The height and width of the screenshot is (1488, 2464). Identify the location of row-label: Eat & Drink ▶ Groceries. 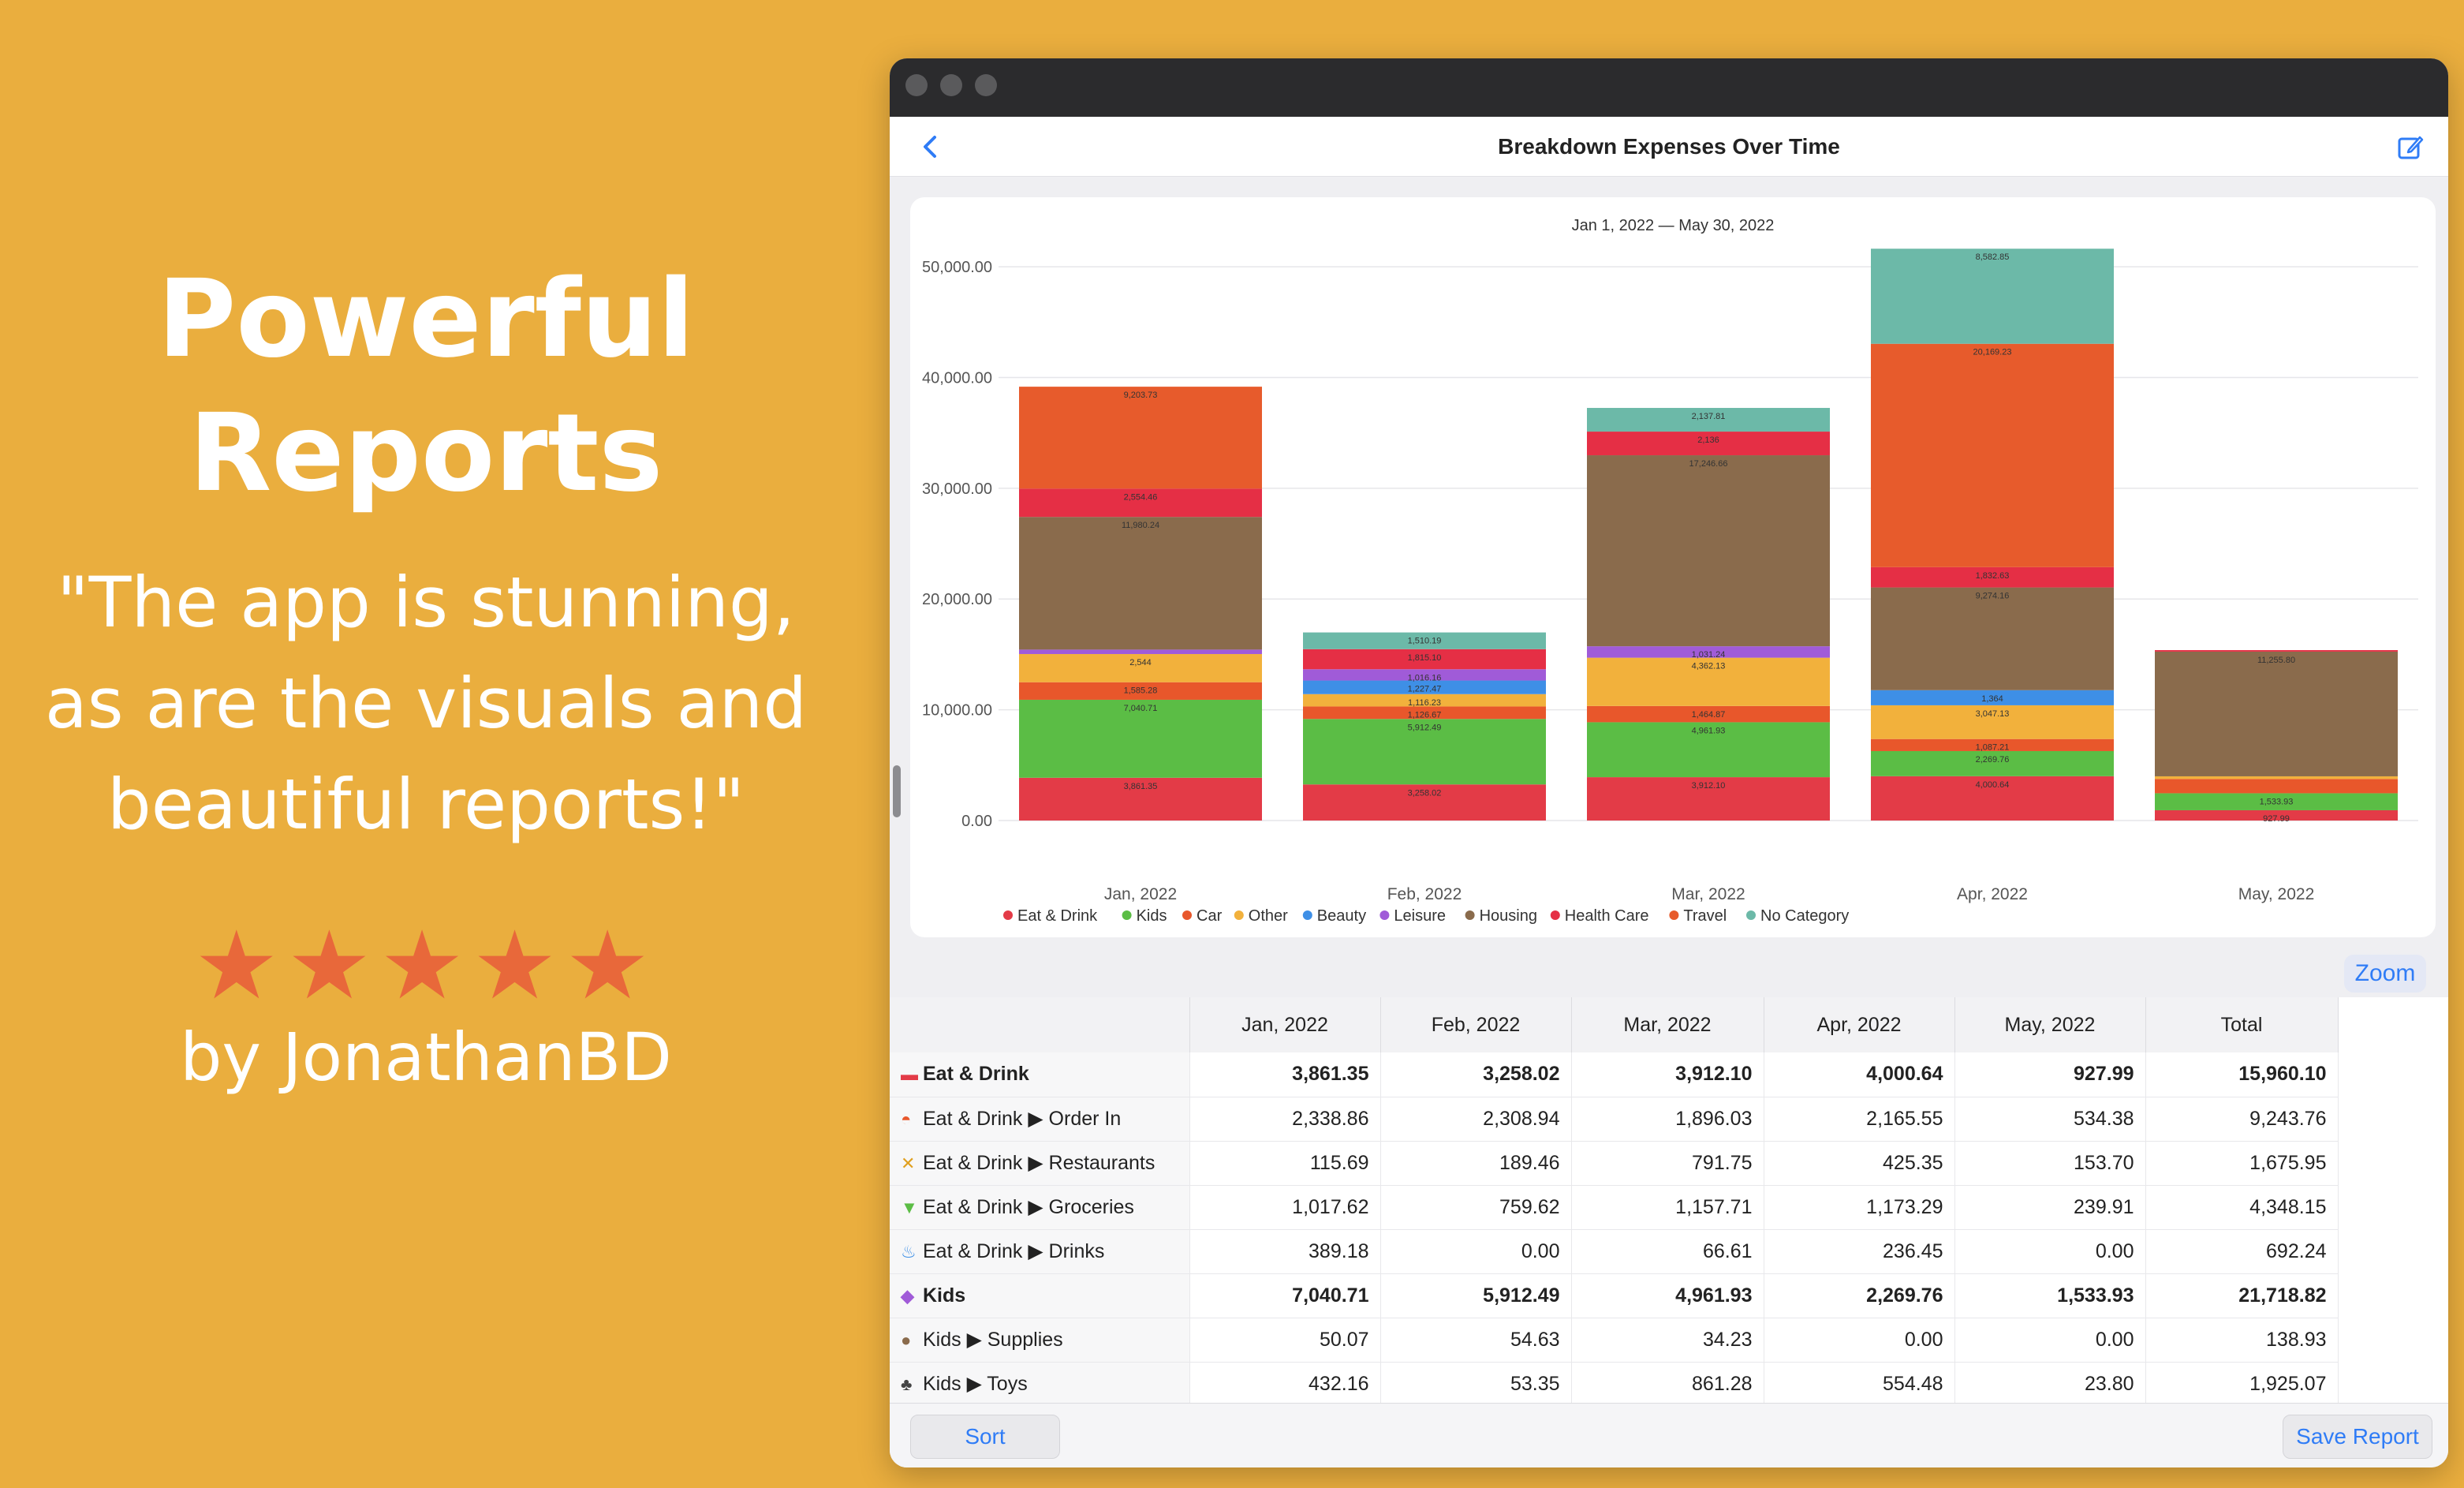
(1028, 1207).